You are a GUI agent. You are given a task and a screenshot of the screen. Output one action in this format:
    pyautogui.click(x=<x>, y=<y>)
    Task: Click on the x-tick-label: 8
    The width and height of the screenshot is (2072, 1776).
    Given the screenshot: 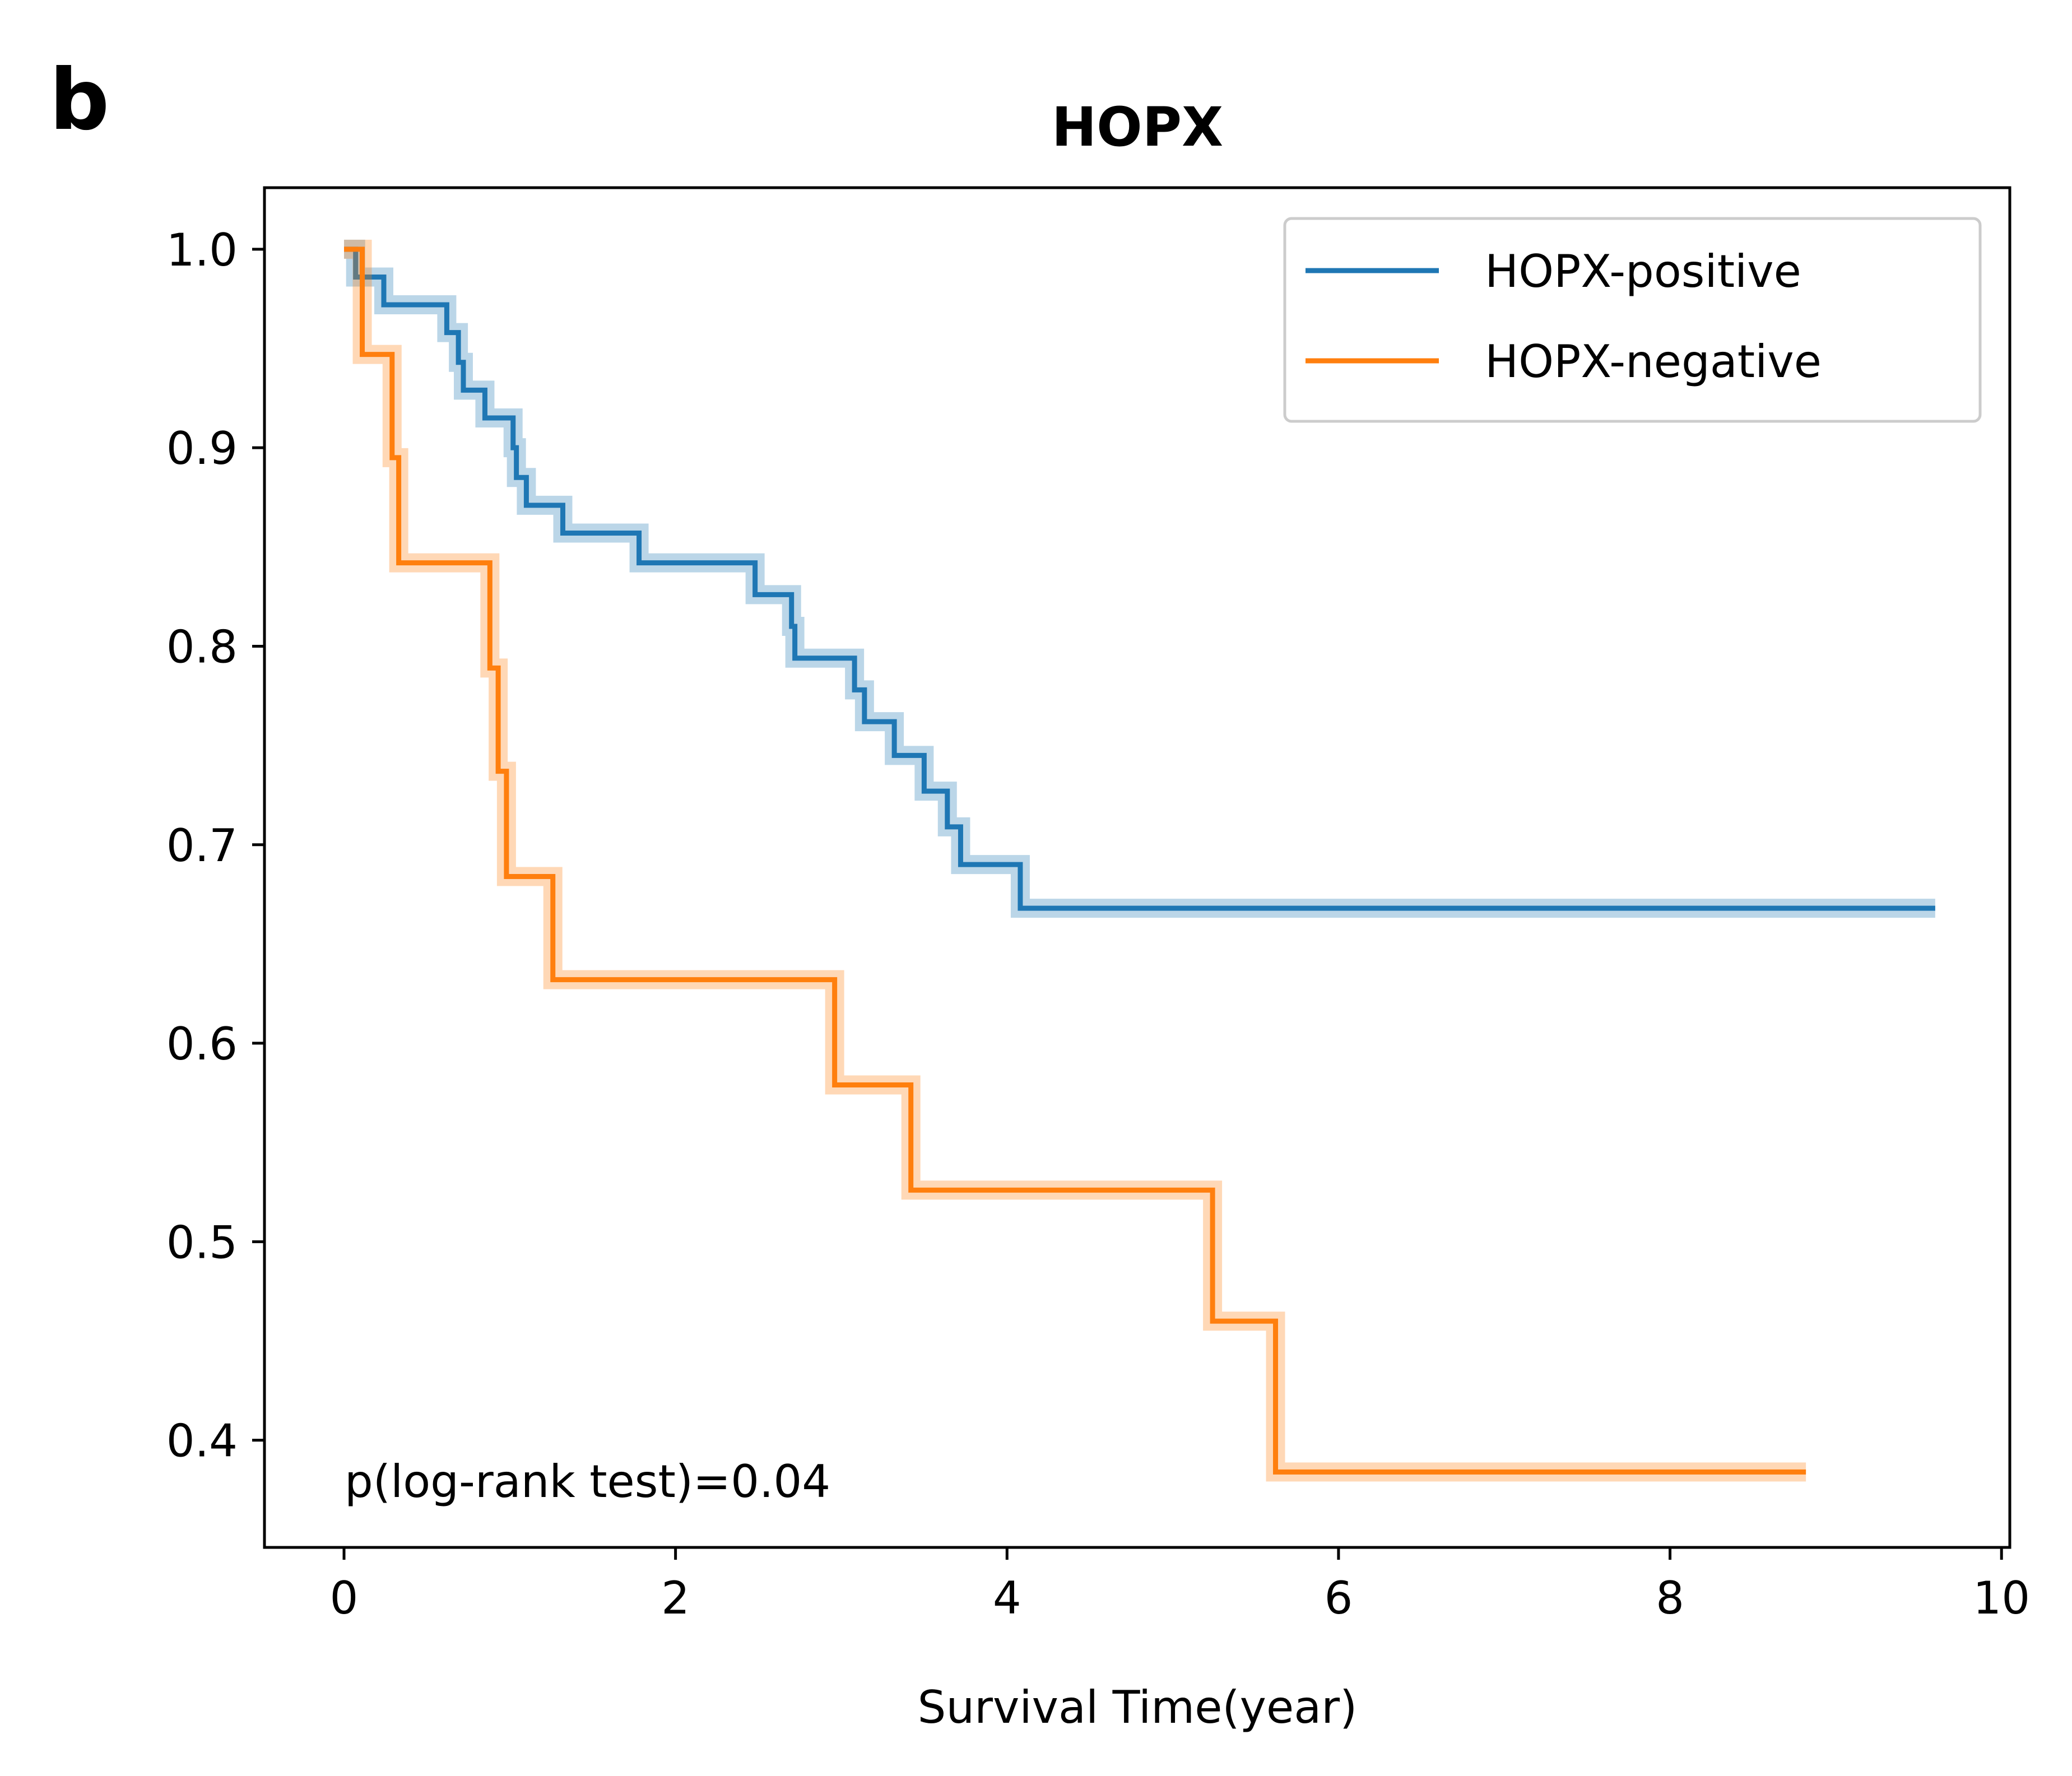 What is the action you would take?
    pyautogui.click(x=1670, y=1598)
    